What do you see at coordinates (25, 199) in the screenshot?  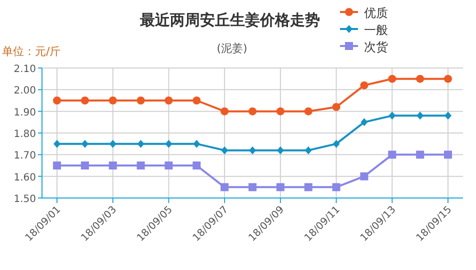 I see `y-tick-label: 1.50` at bounding box center [25, 199].